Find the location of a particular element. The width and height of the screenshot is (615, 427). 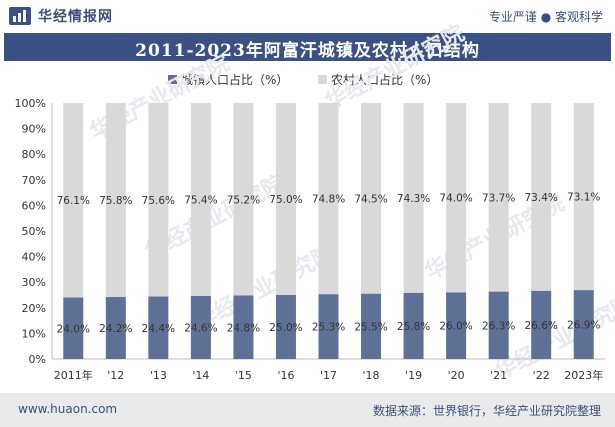

data-label-urban: 24.0% is located at coordinates (73, 329).